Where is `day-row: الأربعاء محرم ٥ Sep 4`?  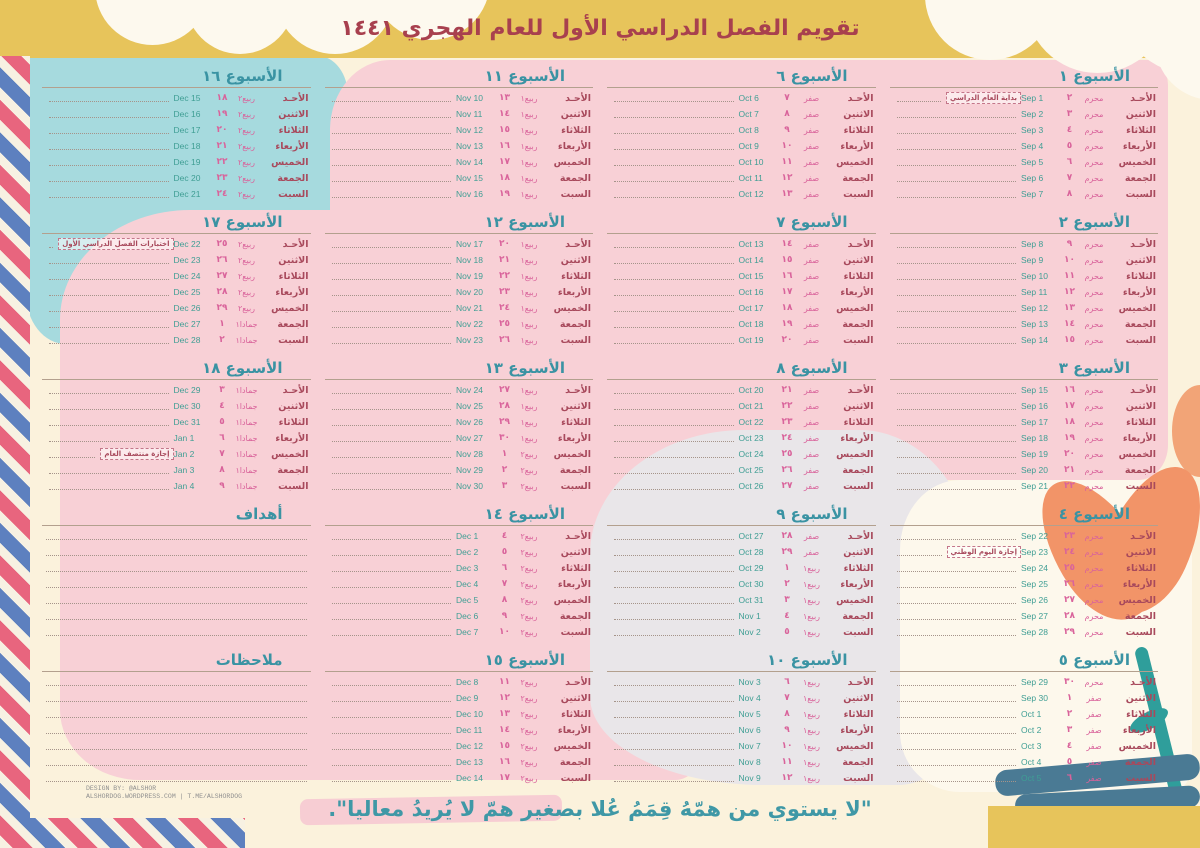 day-row: الأربعاء محرم ٥ Sep 4 is located at coordinates (1024, 146).